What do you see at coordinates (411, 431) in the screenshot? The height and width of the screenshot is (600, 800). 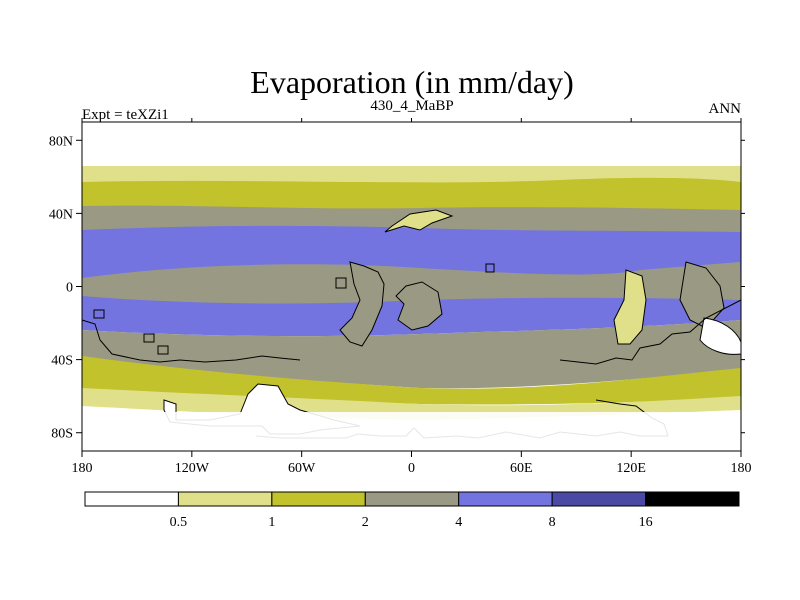 I see `polar-white-bottom` at bounding box center [411, 431].